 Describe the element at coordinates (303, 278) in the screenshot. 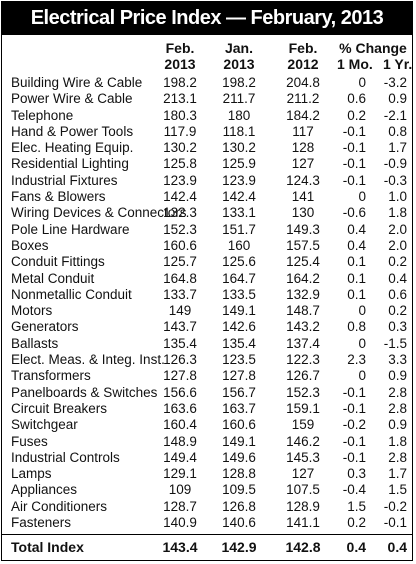

I see `value-feb-2012: 164.2` at that location.